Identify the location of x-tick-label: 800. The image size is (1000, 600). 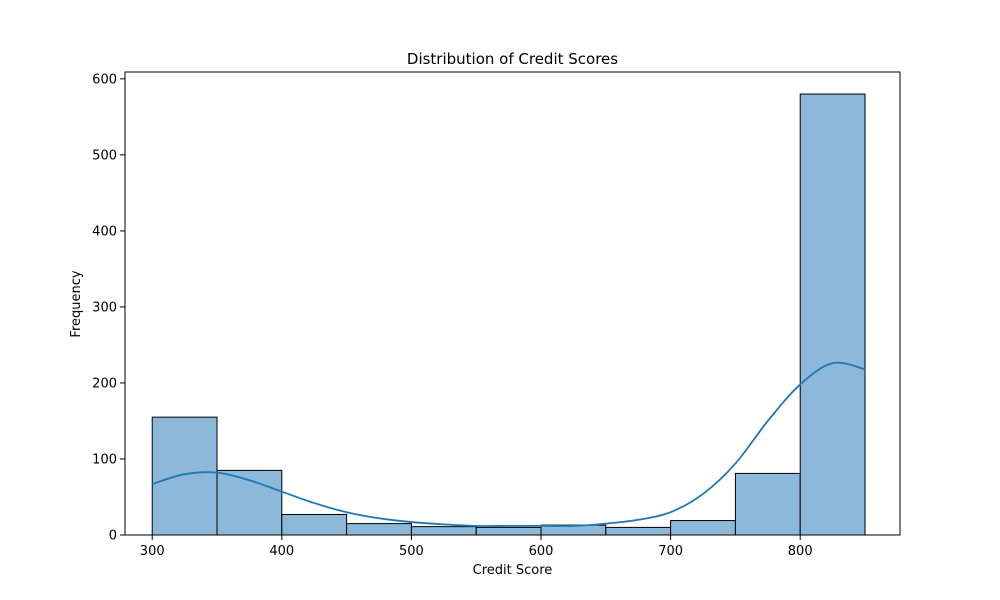
(800, 551).